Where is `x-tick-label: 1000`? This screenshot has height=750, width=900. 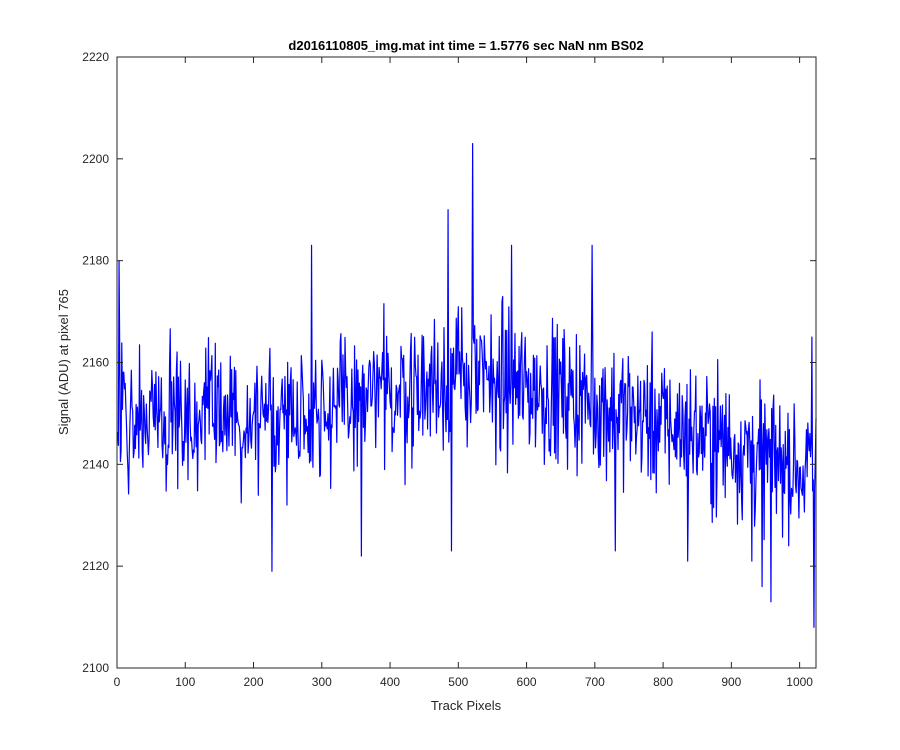
x-tick-label: 1000 is located at coordinates (799, 682).